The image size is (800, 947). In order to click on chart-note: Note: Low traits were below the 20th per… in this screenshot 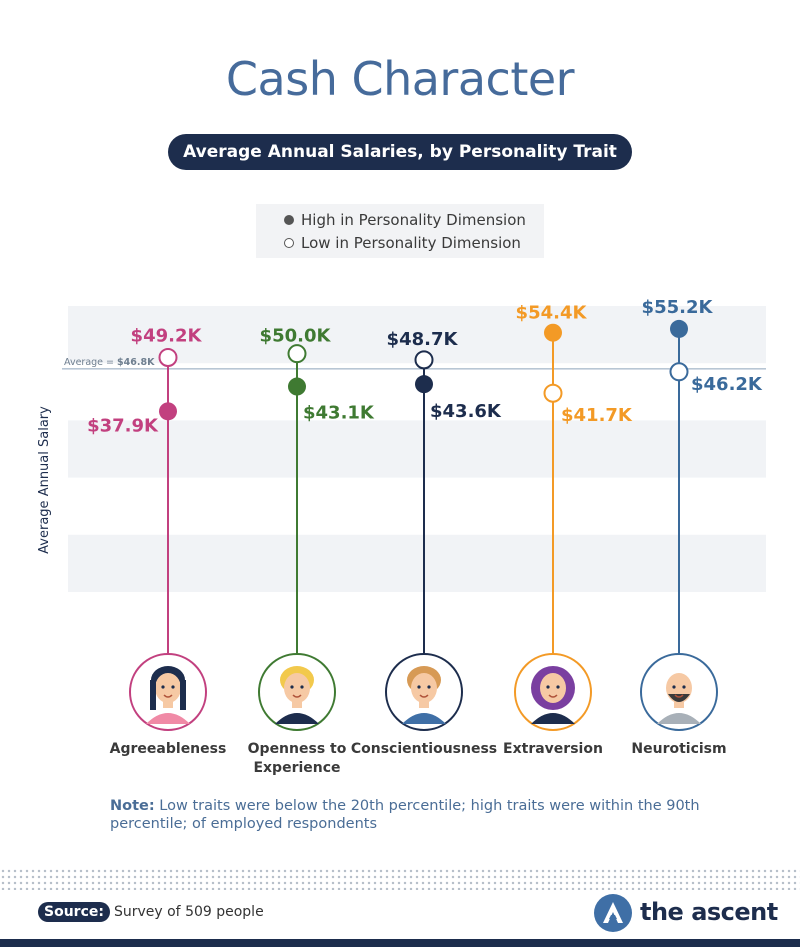, I will do `click(410, 815)`.